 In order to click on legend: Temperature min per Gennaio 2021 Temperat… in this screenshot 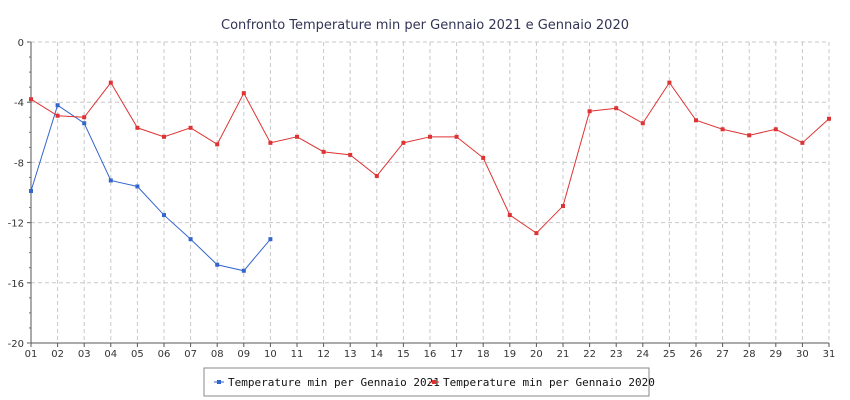, I will do `click(429, 382)`.